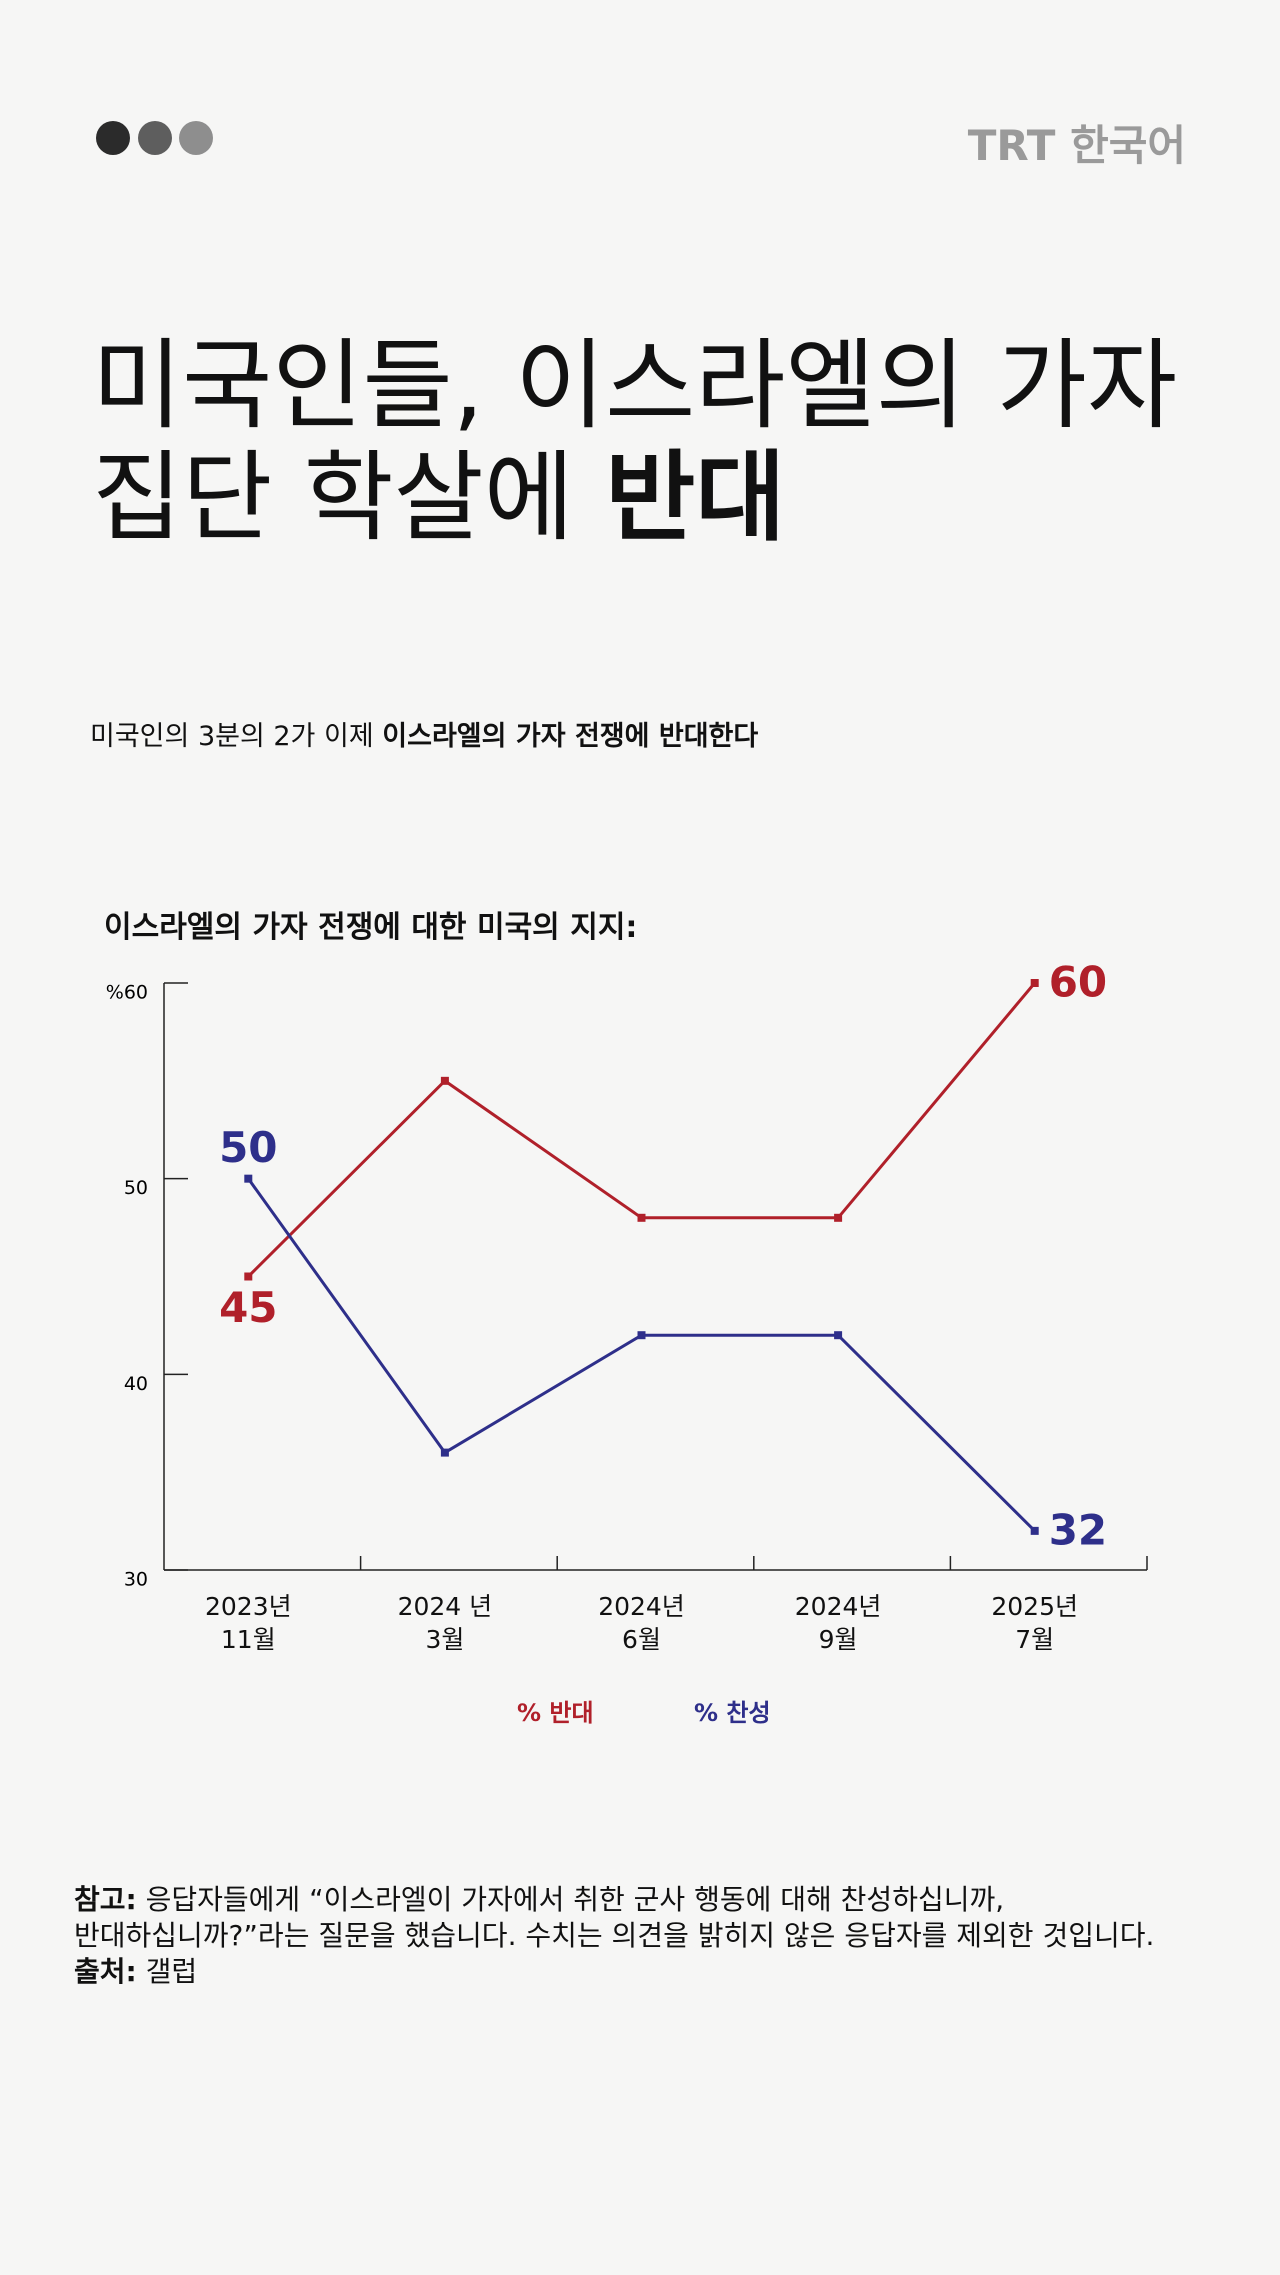  Describe the element at coordinates (105, 1971) in the screenshot. I see `source-label: 출처:` at that location.